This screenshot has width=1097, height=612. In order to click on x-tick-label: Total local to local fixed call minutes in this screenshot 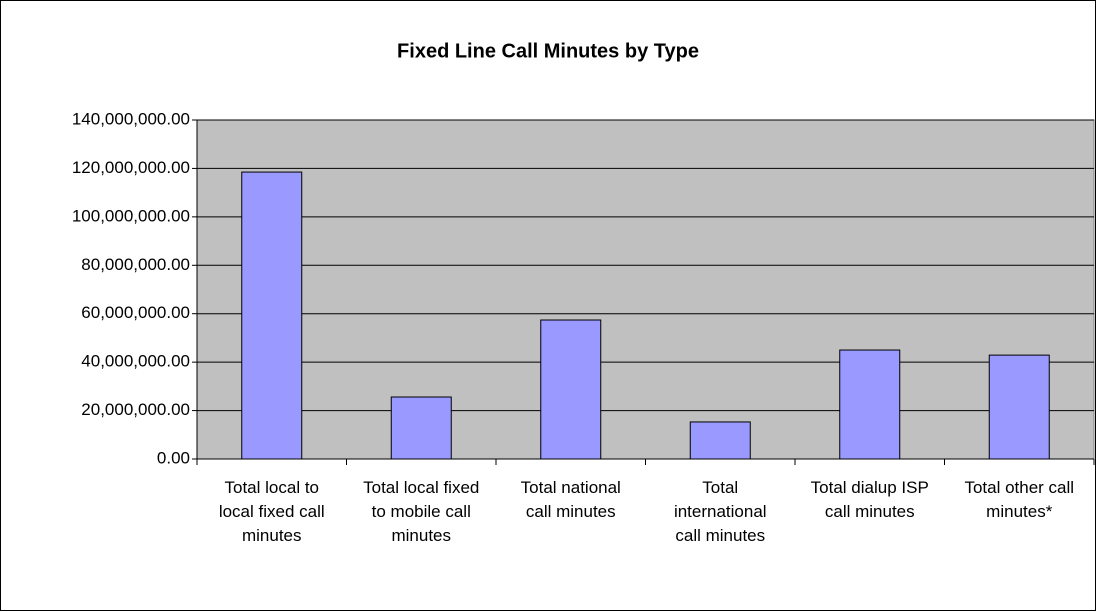, I will do `click(272, 511)`.